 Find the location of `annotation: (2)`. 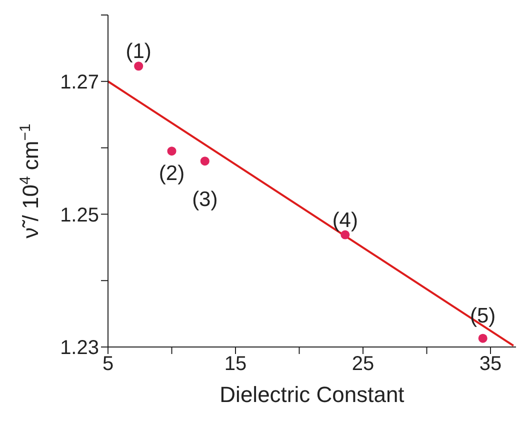

annotation: (2) is located at coordinates (171, 174).